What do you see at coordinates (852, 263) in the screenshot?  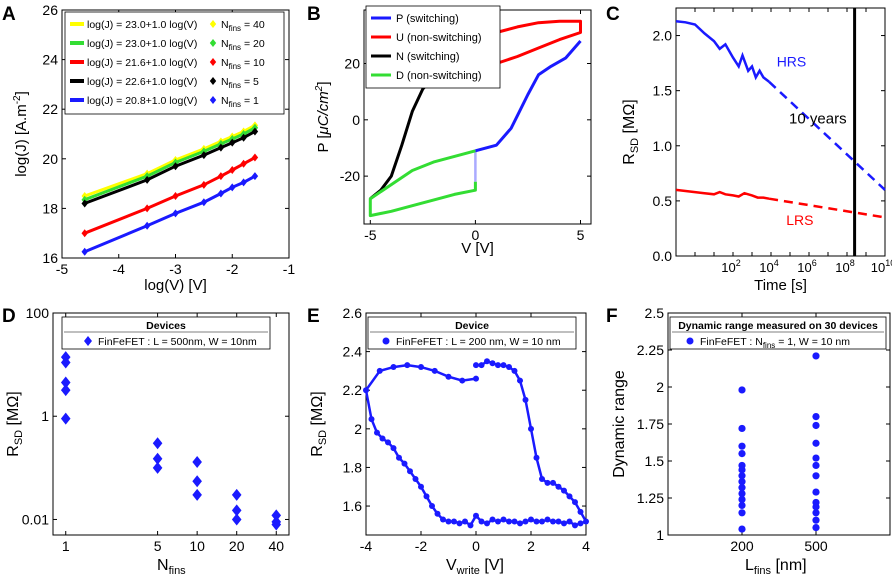 I see `panel-c-xtick-exp: 8` at bounding box center [852, 263].